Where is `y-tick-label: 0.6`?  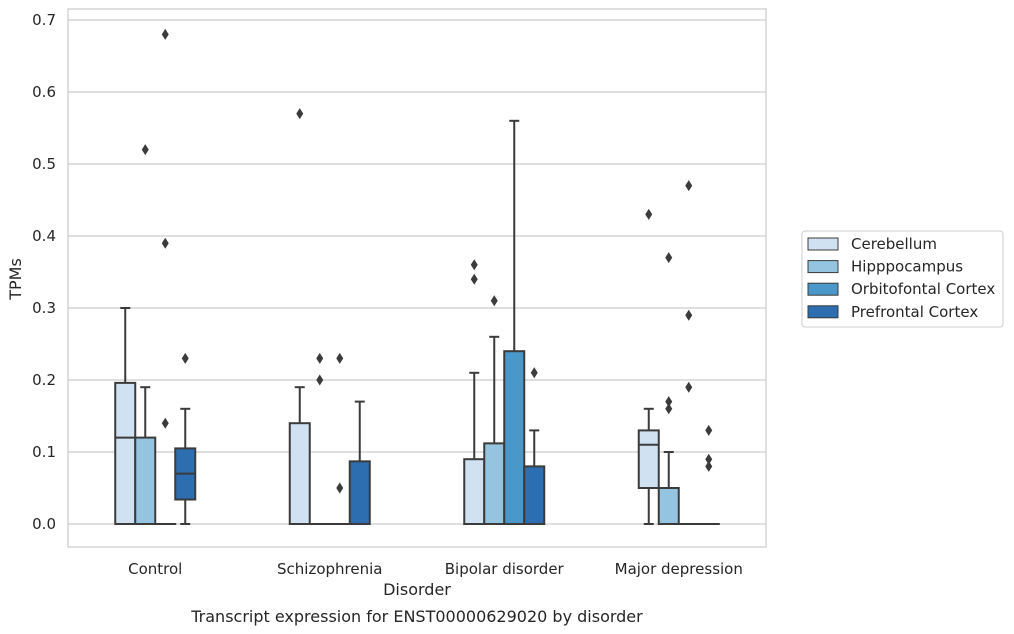 y-tick-label: 0.6 is located at coordinates (44, 92).